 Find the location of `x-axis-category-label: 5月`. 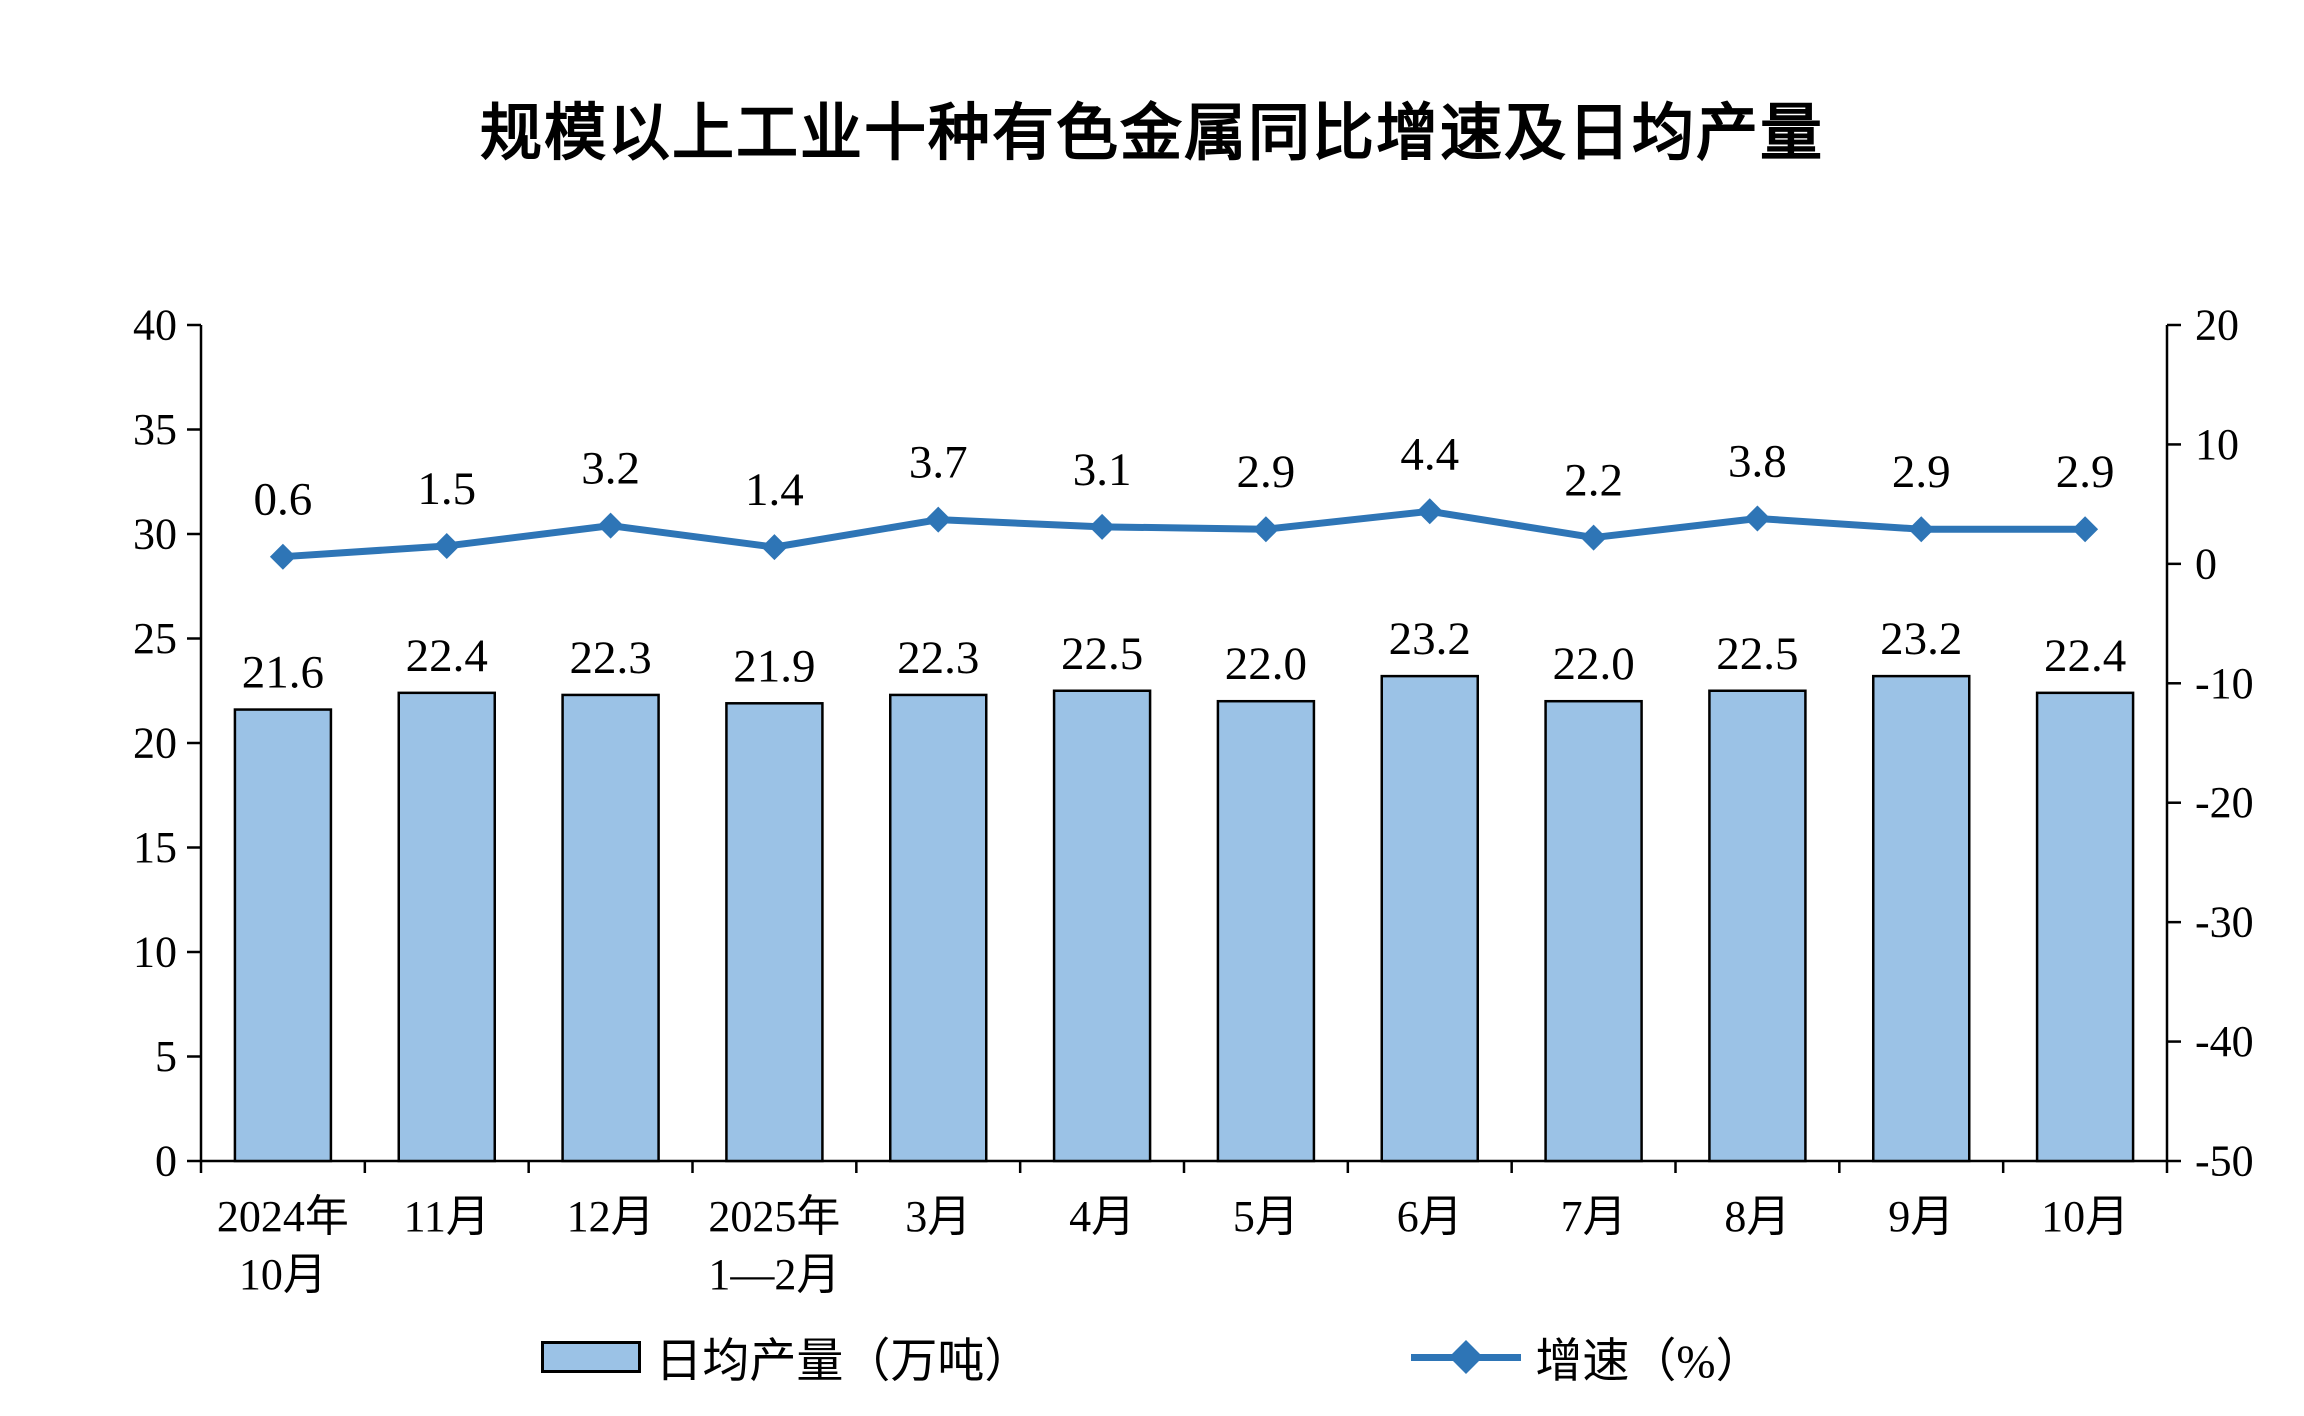

x-axis-category-label: 5月 is located at coordinates (1266, 1216).